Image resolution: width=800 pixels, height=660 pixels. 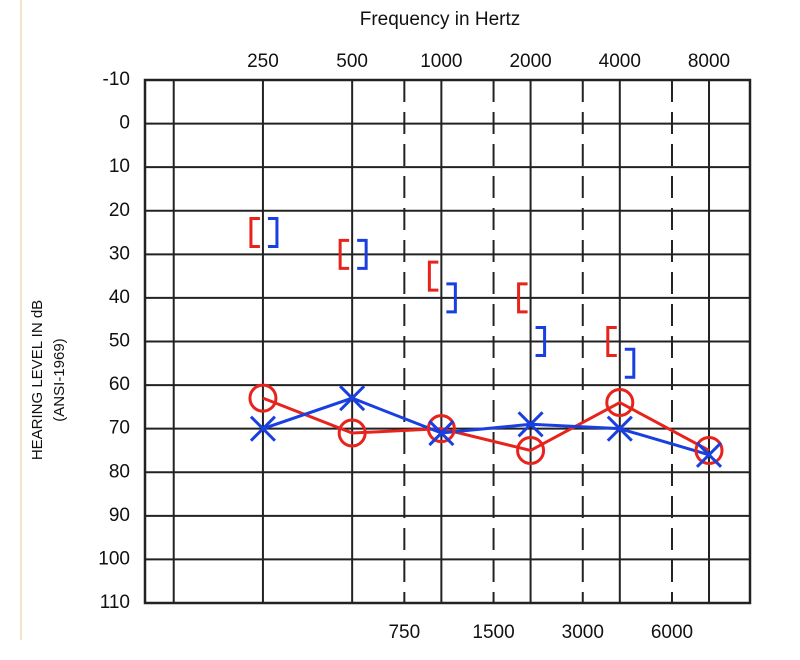 I want to click on y-tick-label: 90, so click(x=119, y=515).